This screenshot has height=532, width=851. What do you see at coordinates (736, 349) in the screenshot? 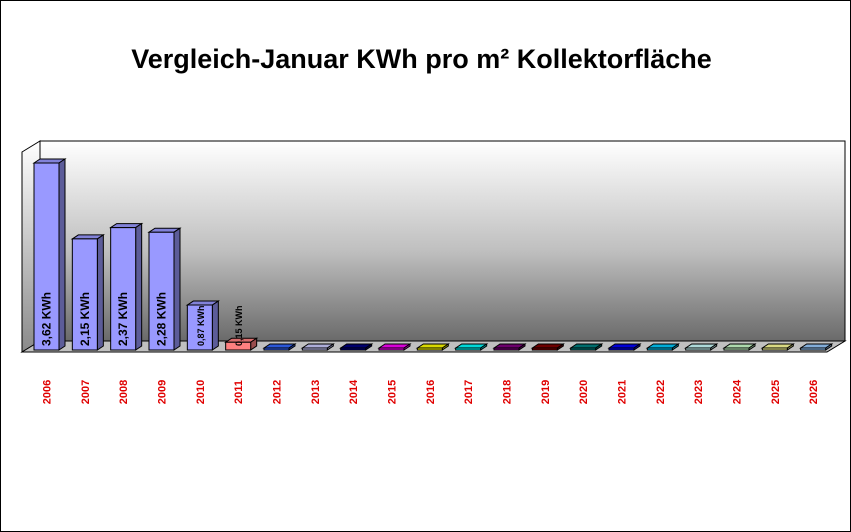
I see `bar-front-2024` at bounding box center [736, 349].